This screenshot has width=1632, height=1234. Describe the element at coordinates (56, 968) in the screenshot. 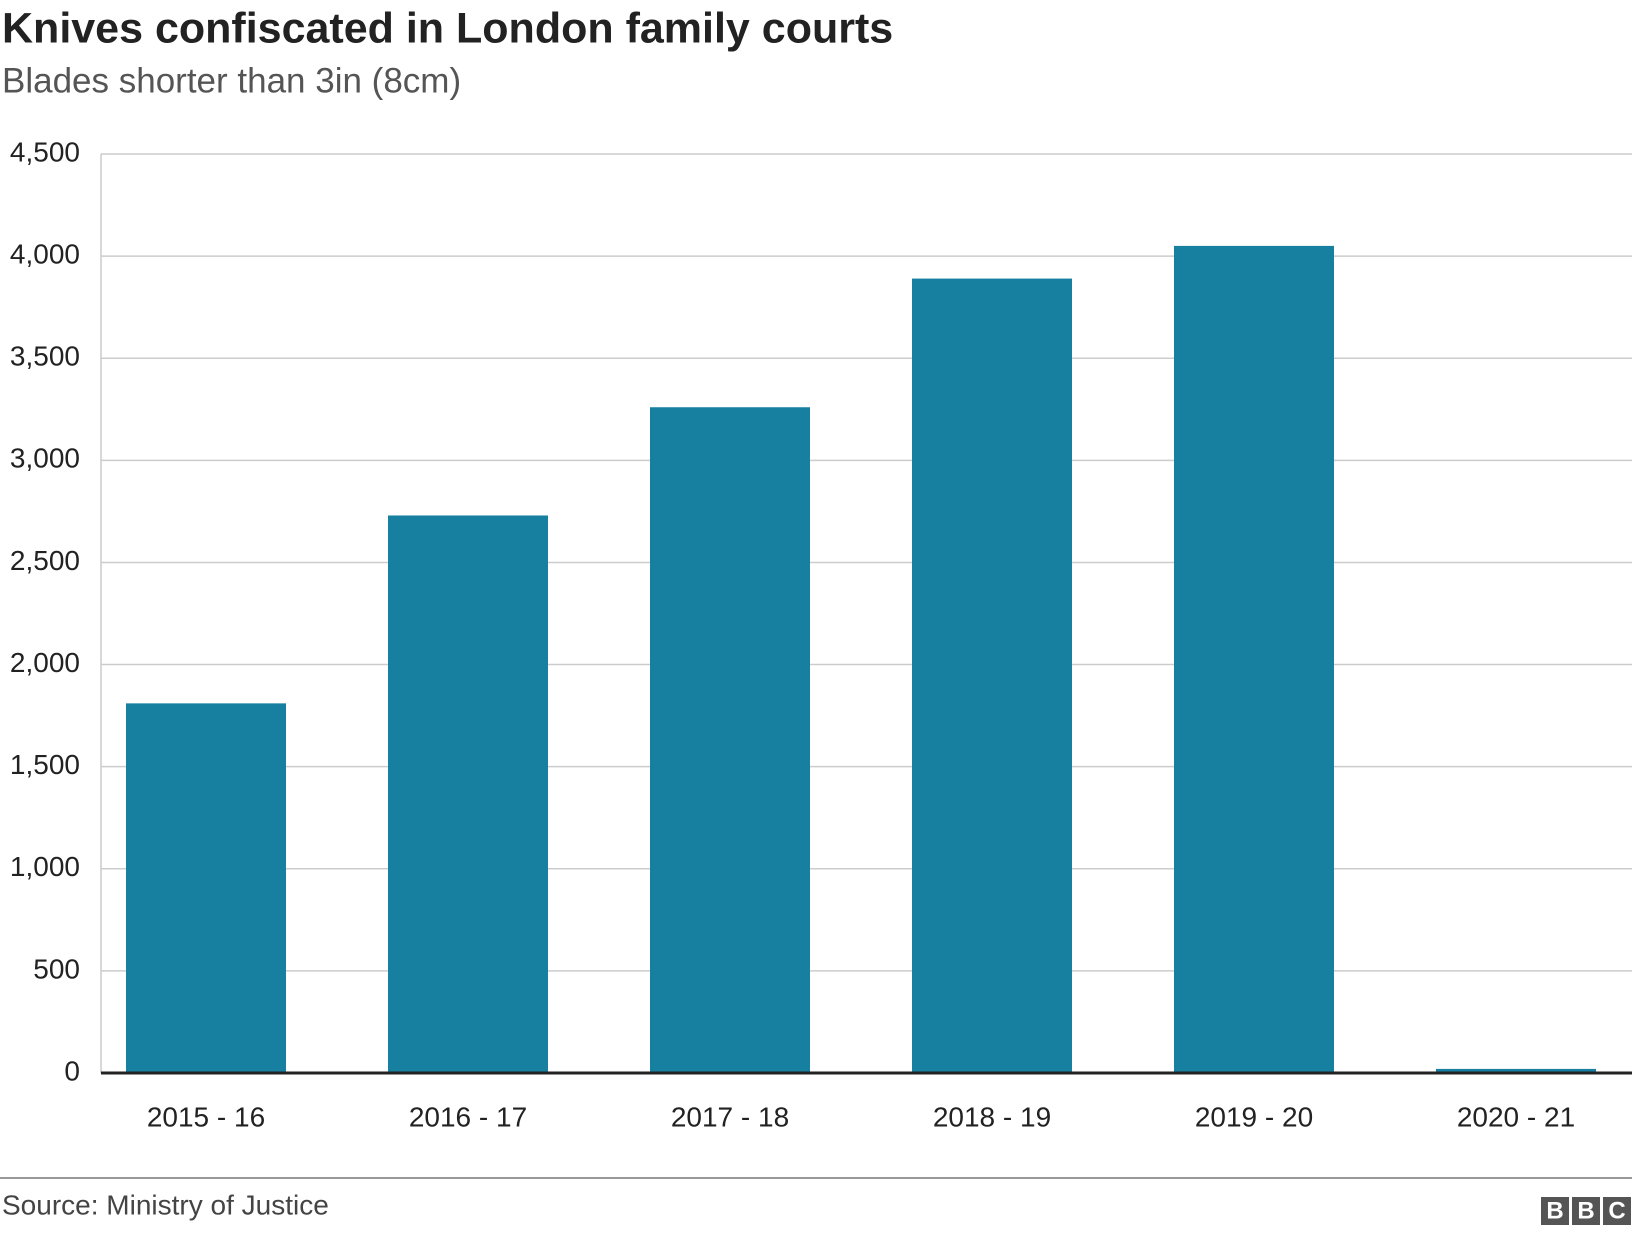

I see `y-tick-label: 500` at that location.